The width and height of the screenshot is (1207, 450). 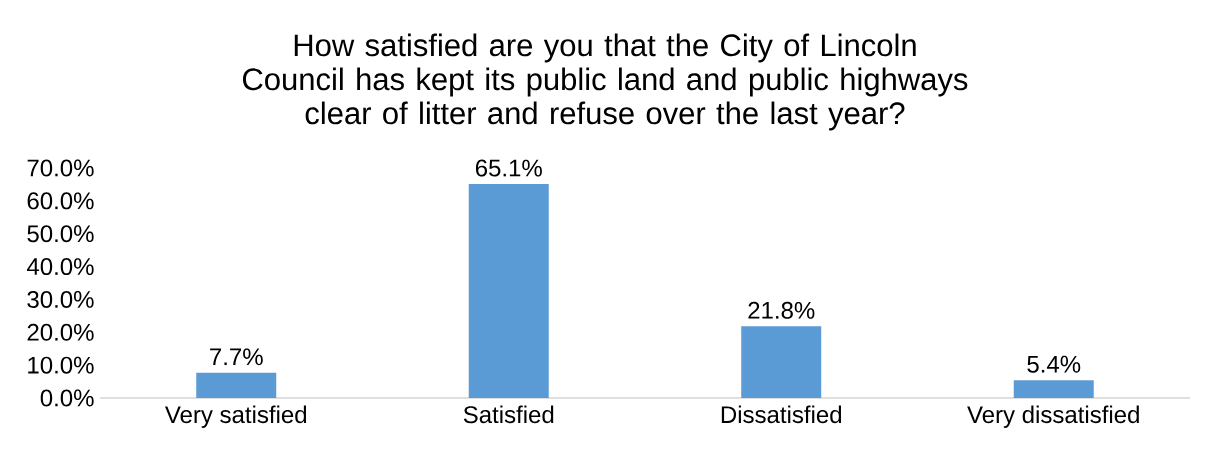 I want to click on data-label: 21.8%, so click(x=781, y=310).